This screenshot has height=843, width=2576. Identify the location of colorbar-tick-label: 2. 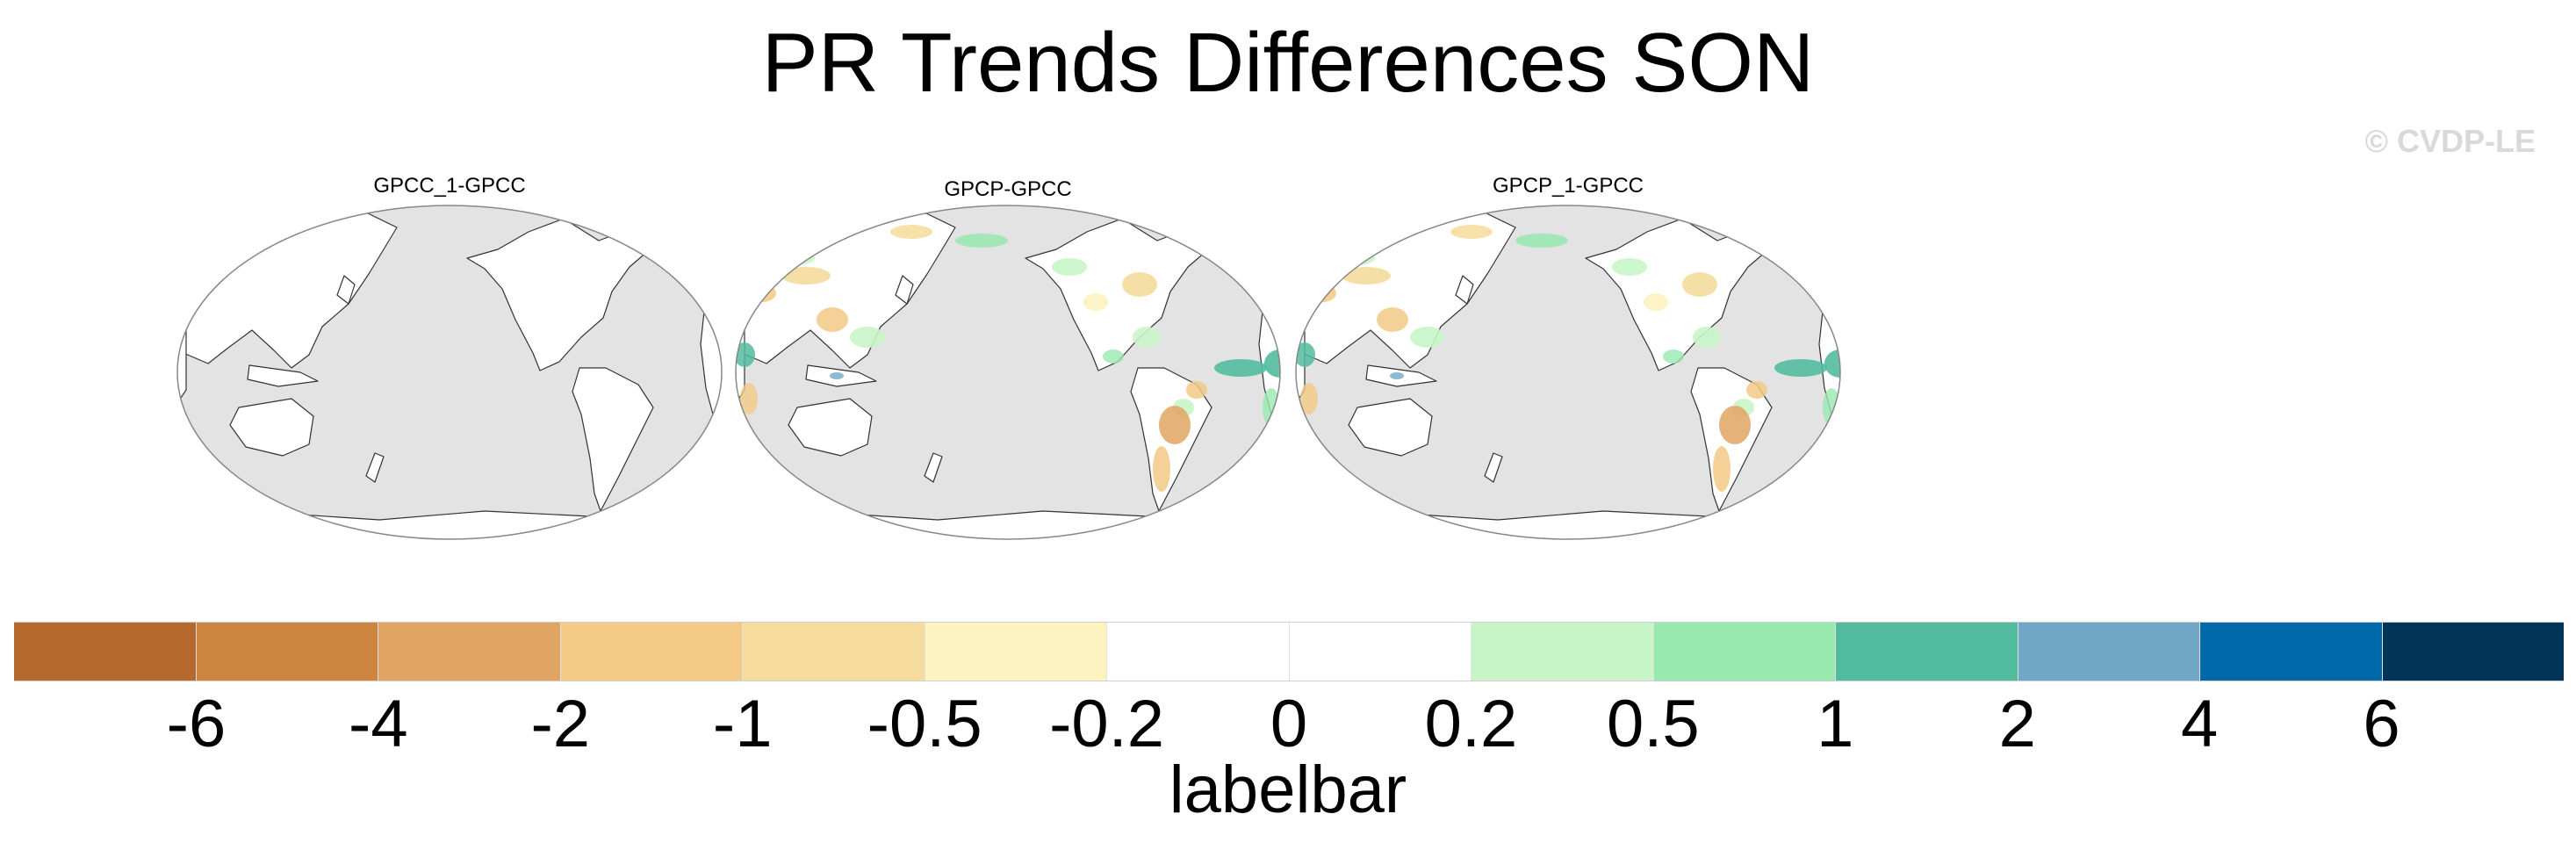
(2017, 724).